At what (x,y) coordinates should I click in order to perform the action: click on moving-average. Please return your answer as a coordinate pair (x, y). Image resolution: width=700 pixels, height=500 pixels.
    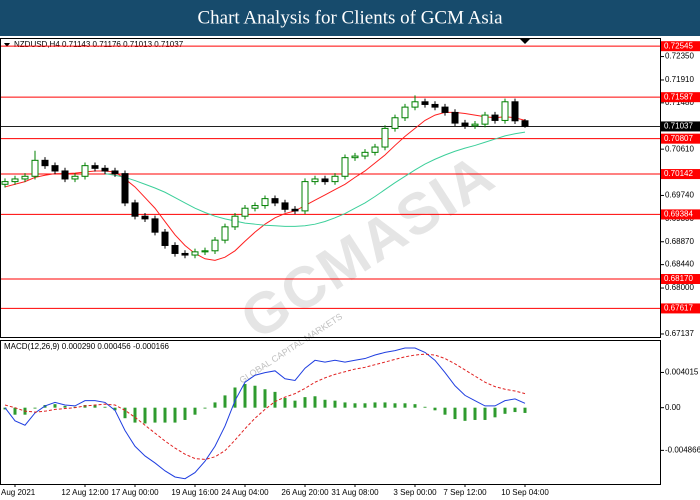
    Looking at the image, I should click on (315, 179).